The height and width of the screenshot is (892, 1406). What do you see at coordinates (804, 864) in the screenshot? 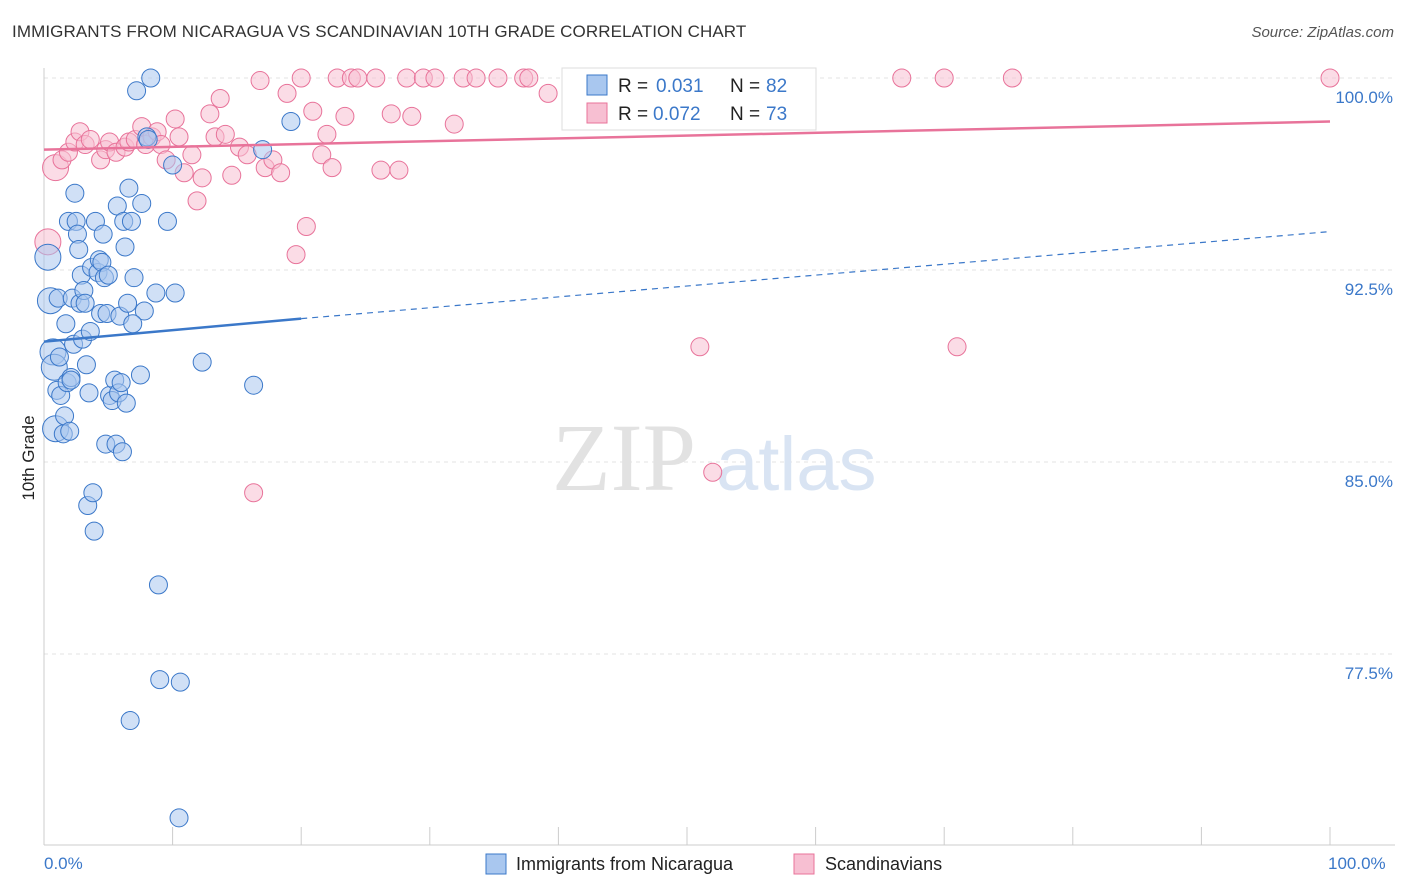
I see `bottom-legend-swatch-pink` at bounding box center [804, 864].